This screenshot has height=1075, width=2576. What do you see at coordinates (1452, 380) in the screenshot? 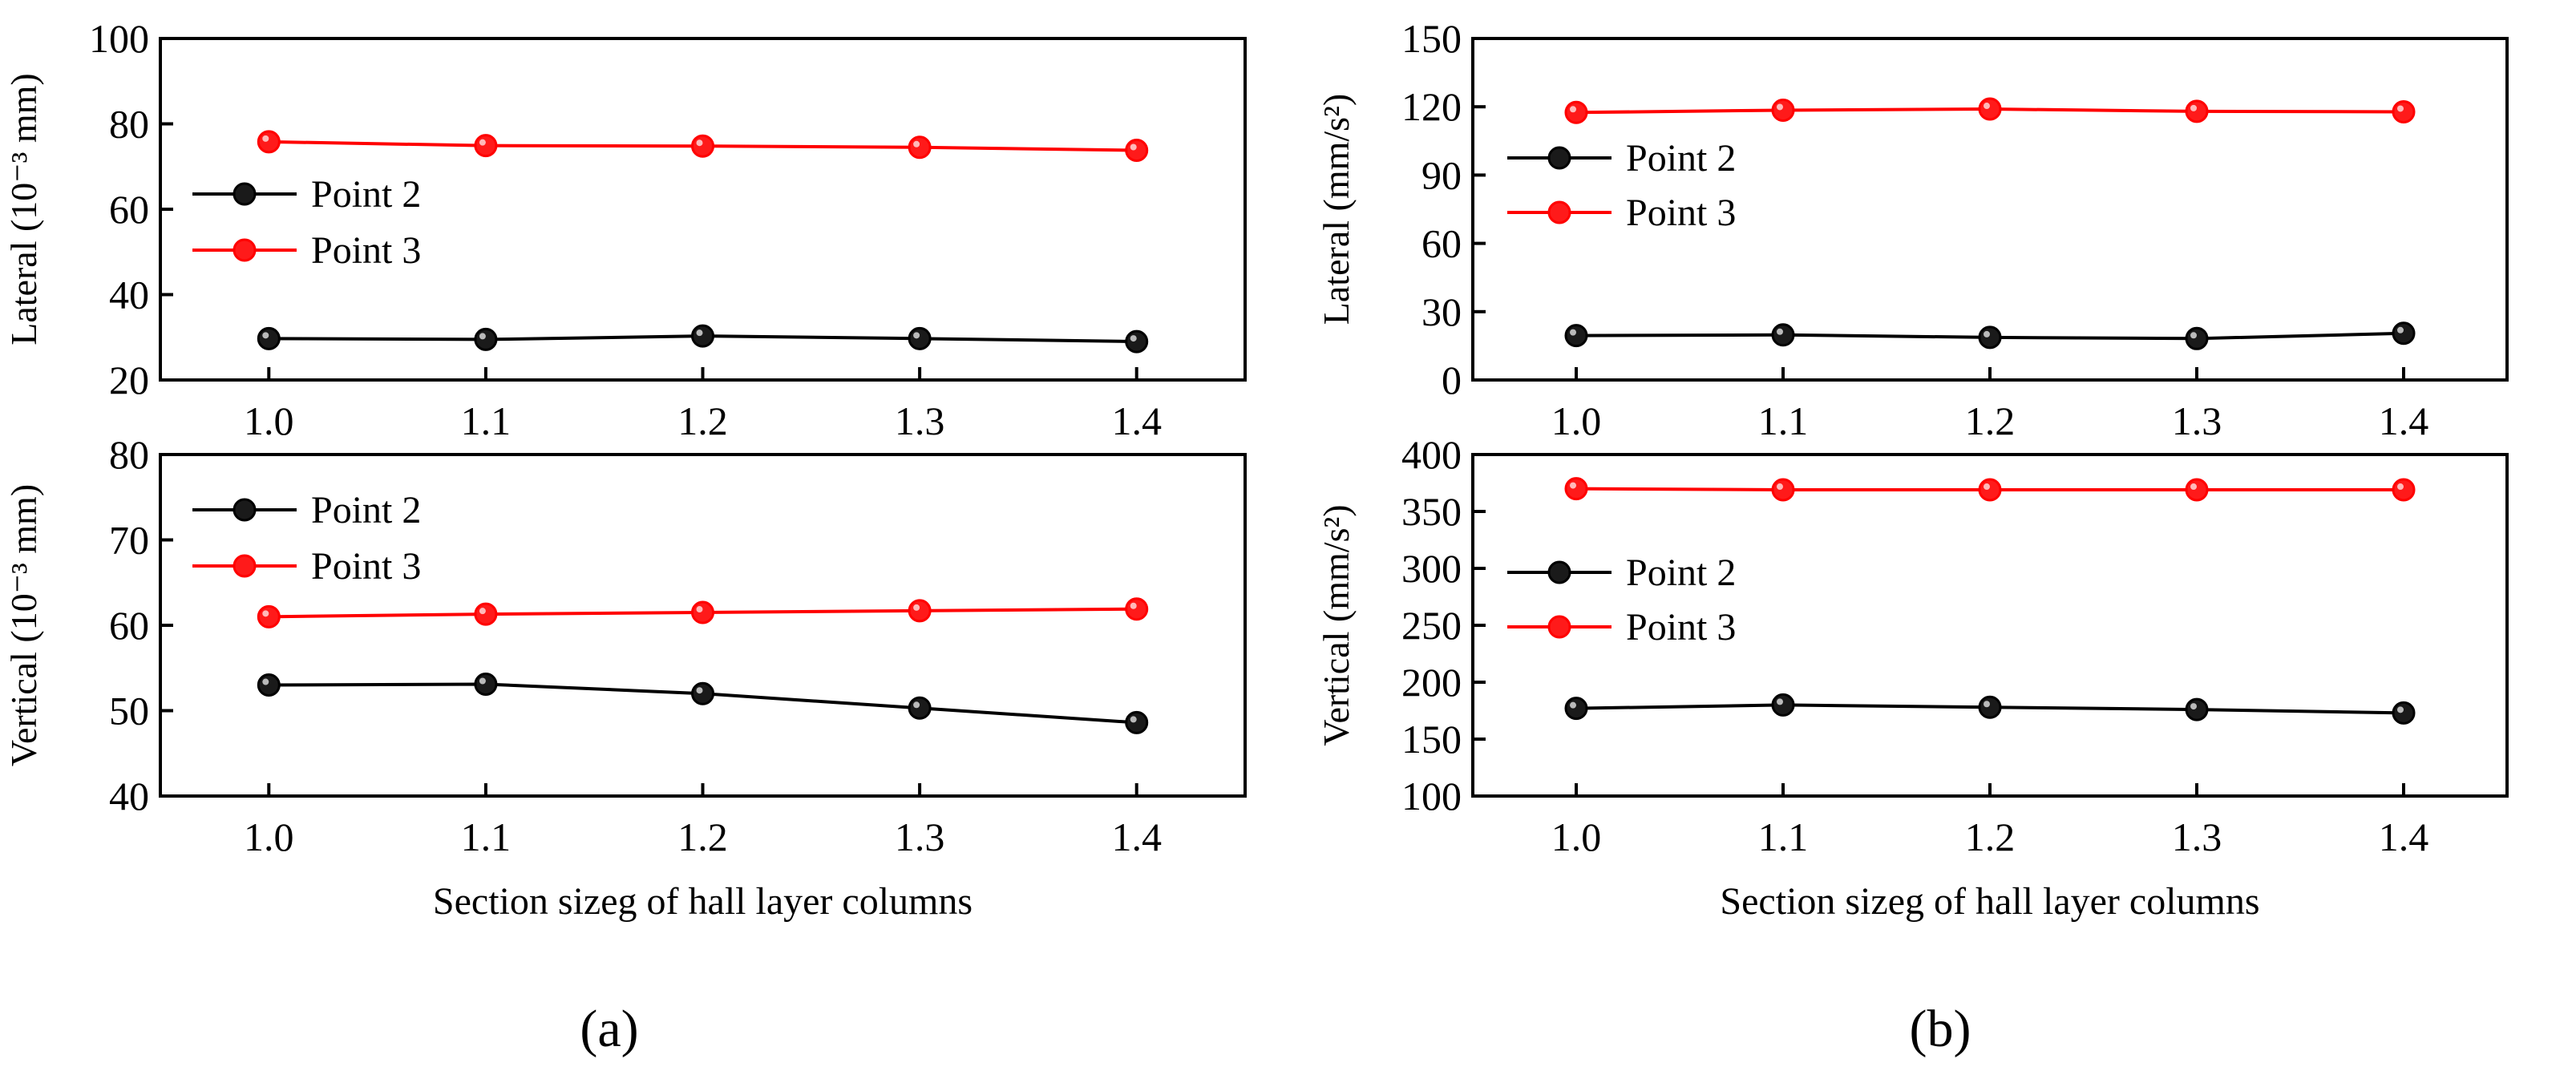
I see `y-tick-label: 0` at bounding box center [1452, 380].